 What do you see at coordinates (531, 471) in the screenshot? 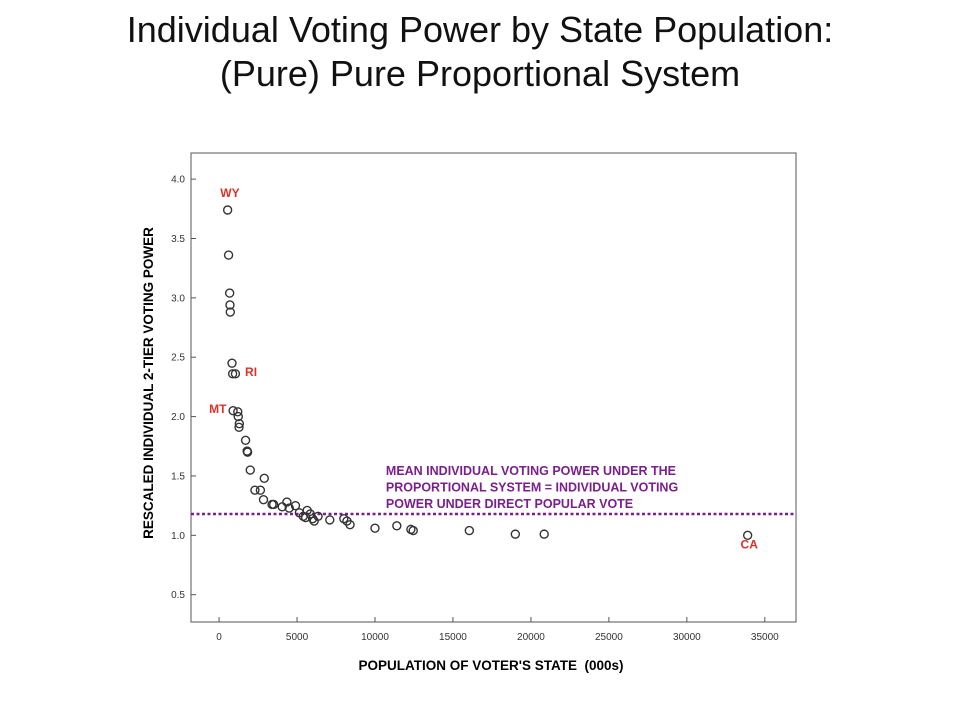
I see `annotation-line: MEAN INDIVIDUAL VOTING POWER UNDER THE` at bounding box center [531, 471].